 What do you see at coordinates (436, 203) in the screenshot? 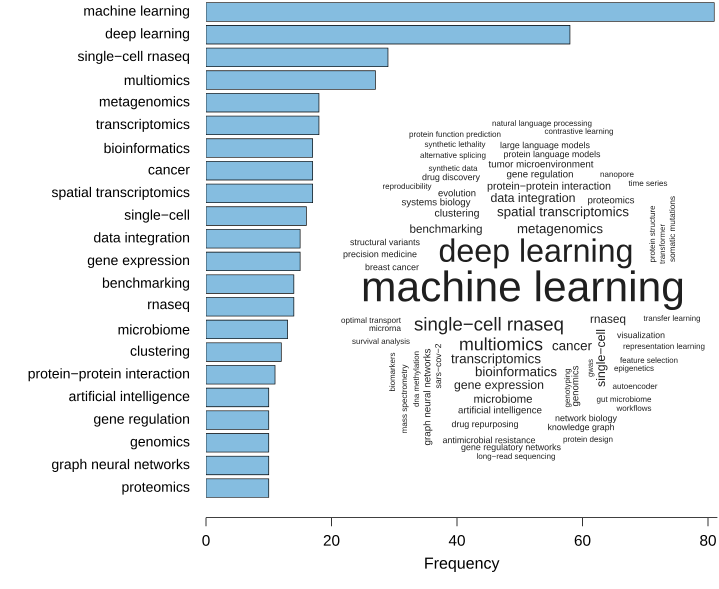
I see `annotation: systems biology` at bounding box center [436, 203].